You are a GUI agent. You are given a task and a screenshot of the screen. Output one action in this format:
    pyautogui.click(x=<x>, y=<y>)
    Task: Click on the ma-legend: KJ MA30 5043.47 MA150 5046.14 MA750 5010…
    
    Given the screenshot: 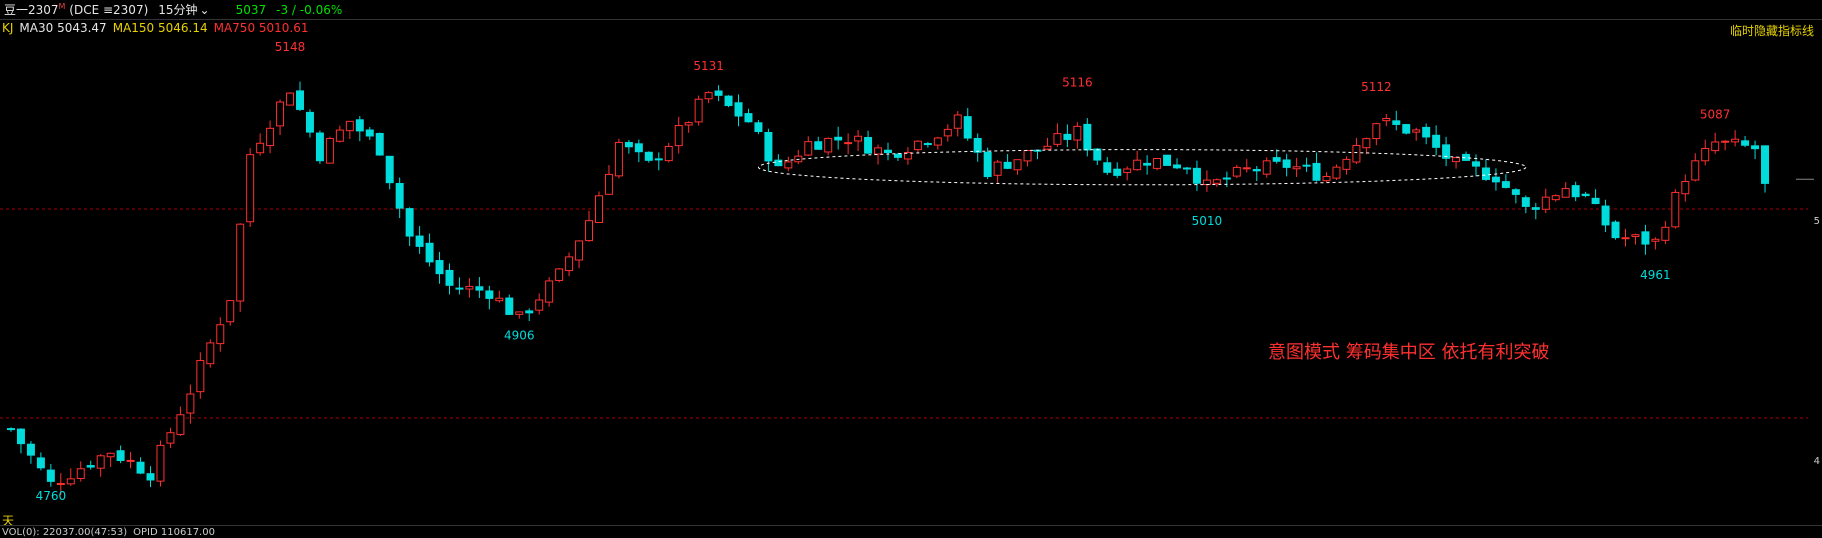 What is the action you would take?
    pyautogui.click(x=154, y=28)
    